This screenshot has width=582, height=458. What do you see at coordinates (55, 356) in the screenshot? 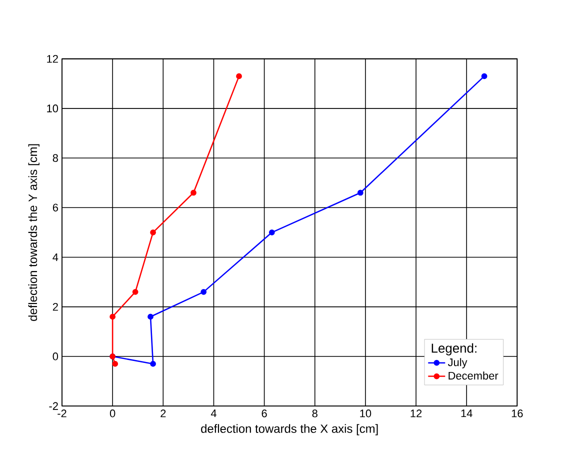
I see `y-tick-label: 0` at bounding box center [55, 356].